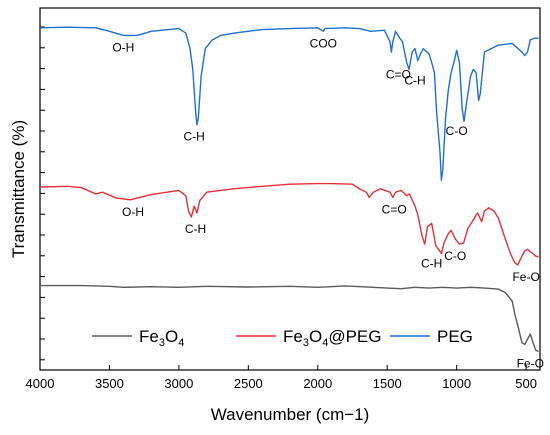 This screenshot has width=550, height=435. What do you see at coordinates (354, 336) in the screenshot?
I see `legend-text-part: @PEG` at bounding box center [354, 336].